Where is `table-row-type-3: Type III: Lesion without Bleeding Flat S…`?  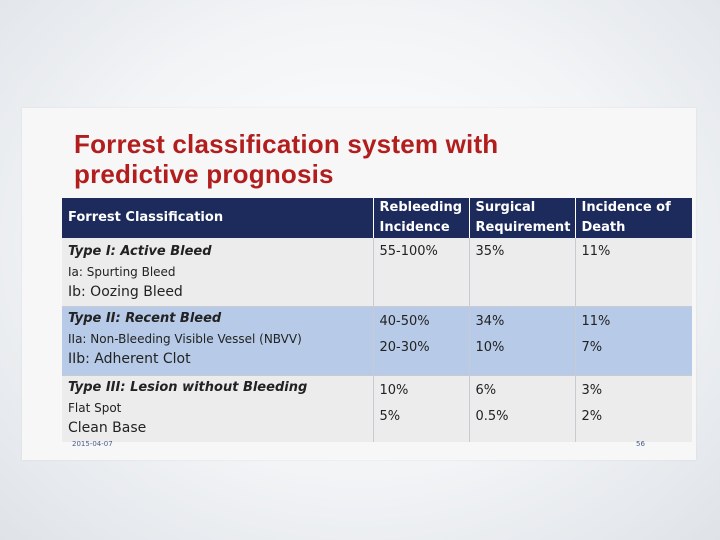 table-row-type-3: Type III: Lesion without Bleeding Flat S… is located at coordinates (377, 408).